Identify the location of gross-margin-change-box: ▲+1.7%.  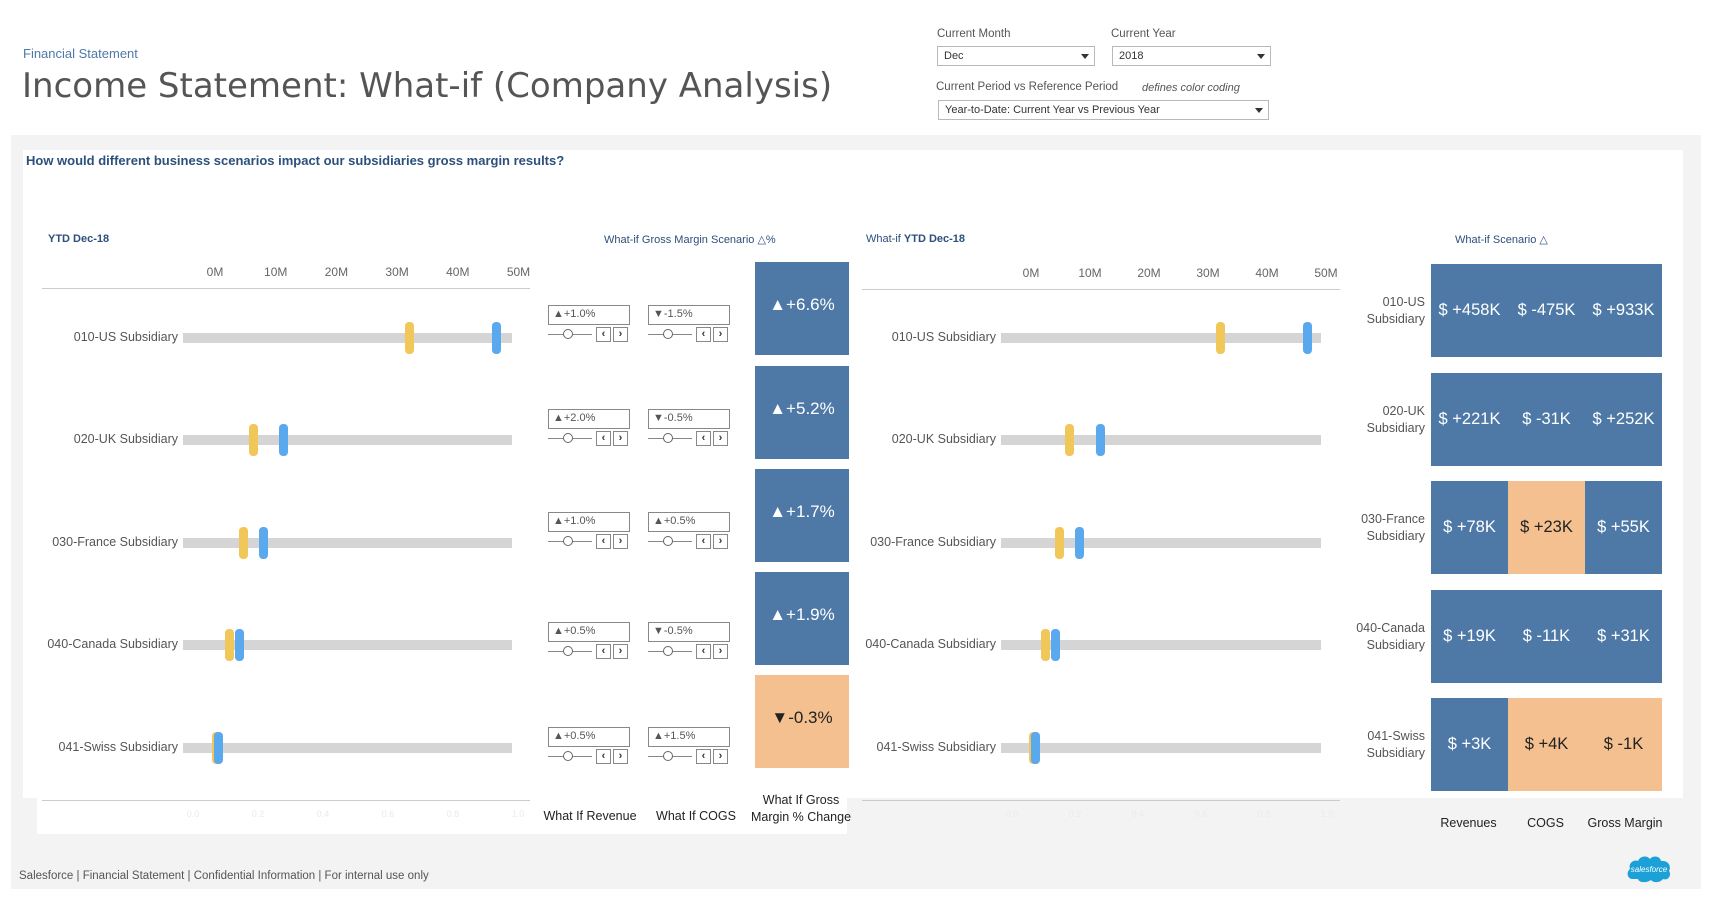
(802, 515).